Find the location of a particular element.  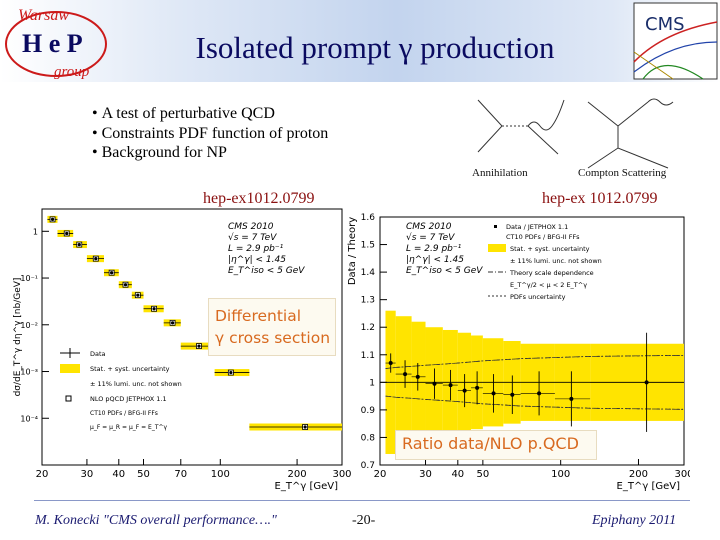

callout-line-1: Differential is located at coordinates (258, 316).